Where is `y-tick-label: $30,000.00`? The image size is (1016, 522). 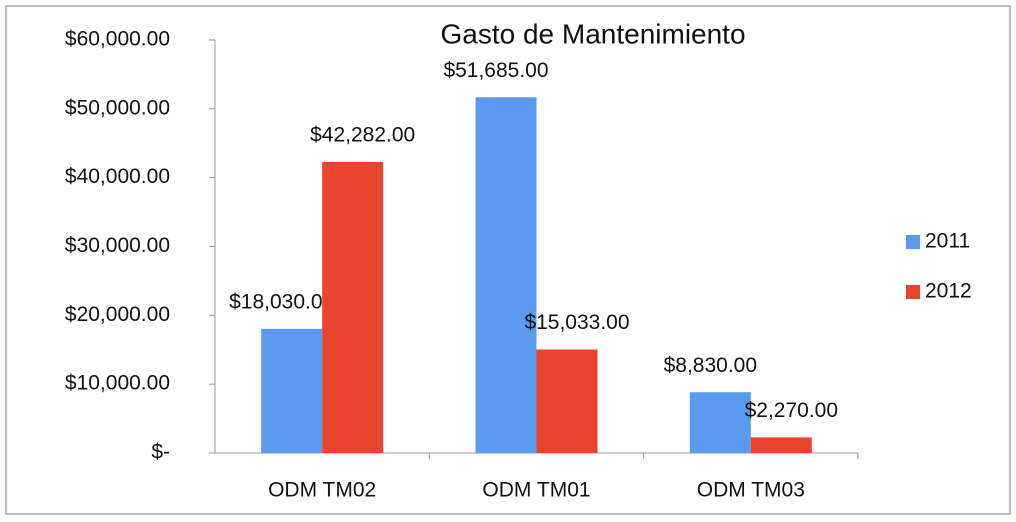
y-tick-label: $30,000.00 is located at coordinates (117, 245).